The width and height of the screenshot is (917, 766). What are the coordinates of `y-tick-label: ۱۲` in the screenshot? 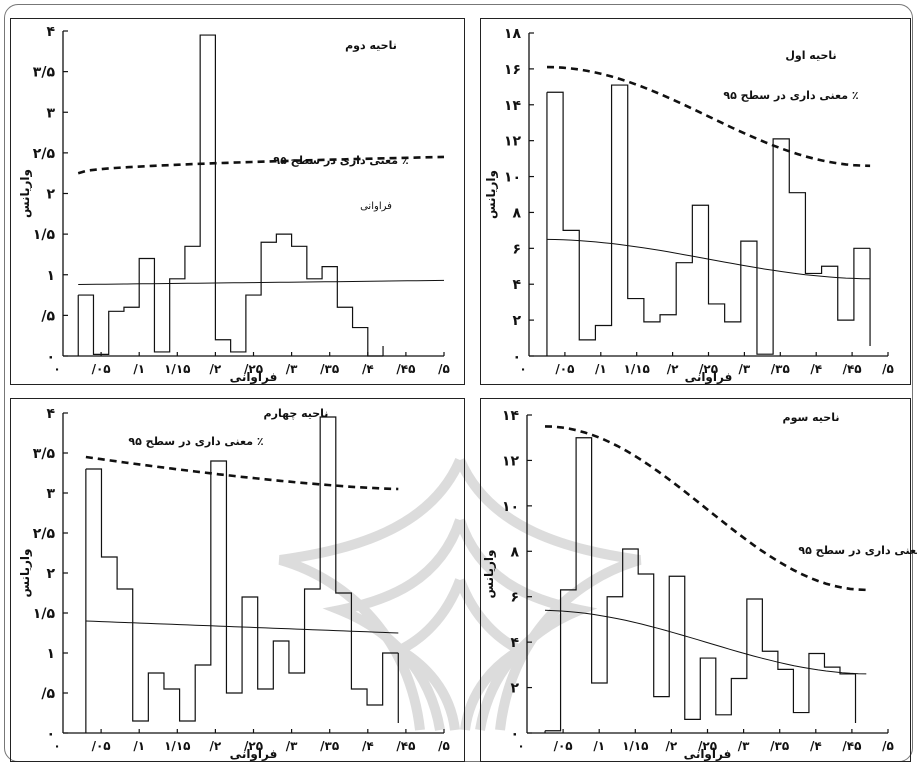 It's located at (513, 142).